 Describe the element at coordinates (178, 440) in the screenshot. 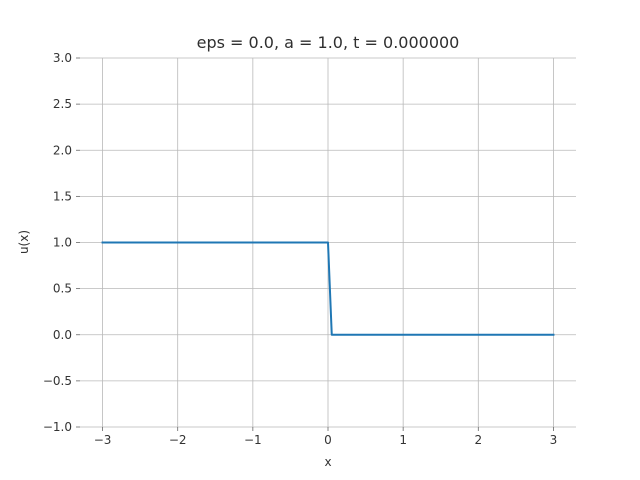

I see `x-tick-label: −2` at that location.